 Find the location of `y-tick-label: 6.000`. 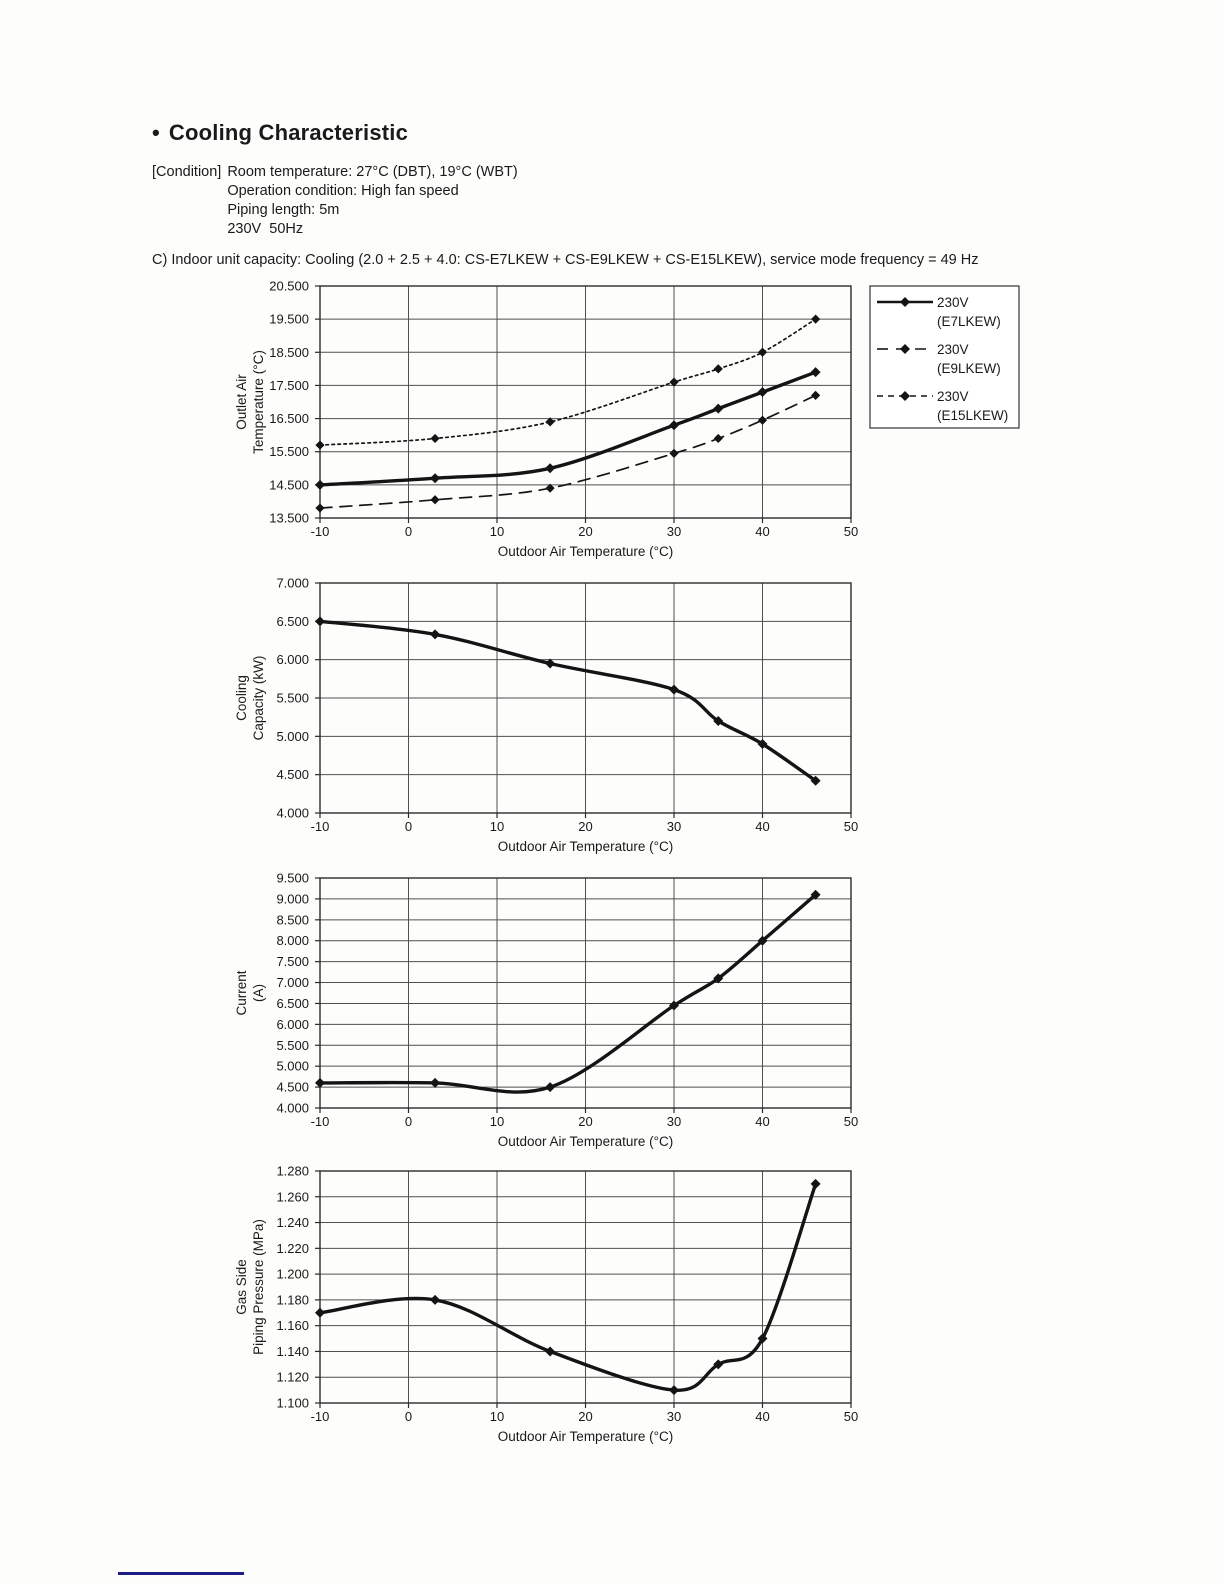

y-tick-label: 6.000 is located at coordinates (292, 659).